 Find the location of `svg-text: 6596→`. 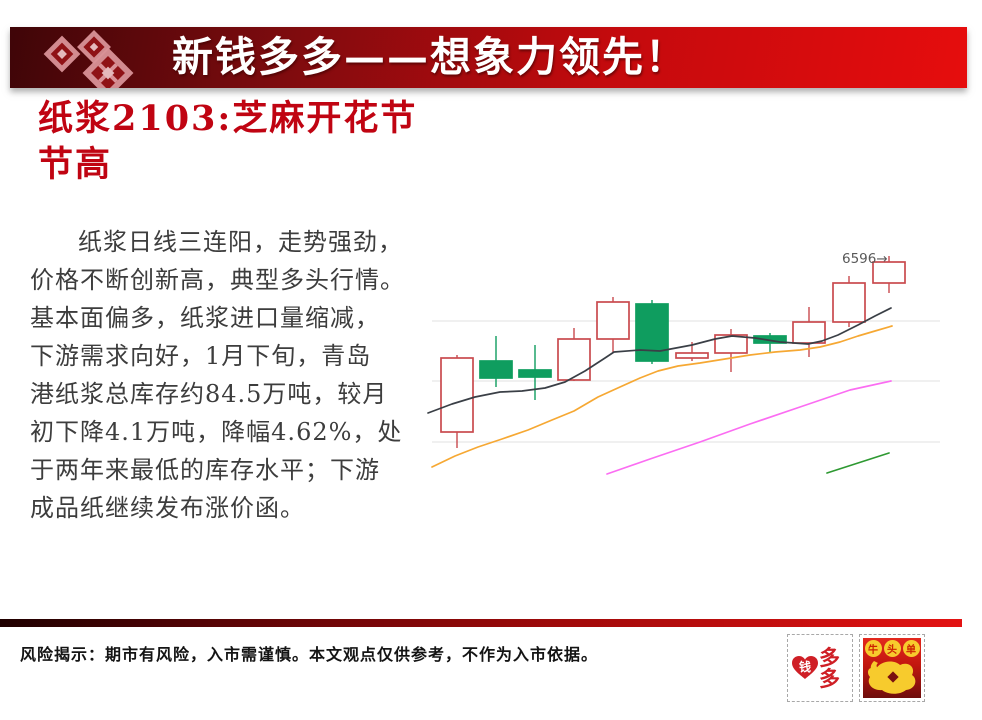

svg-text: 6596→ is located at coordinates (865, 259).